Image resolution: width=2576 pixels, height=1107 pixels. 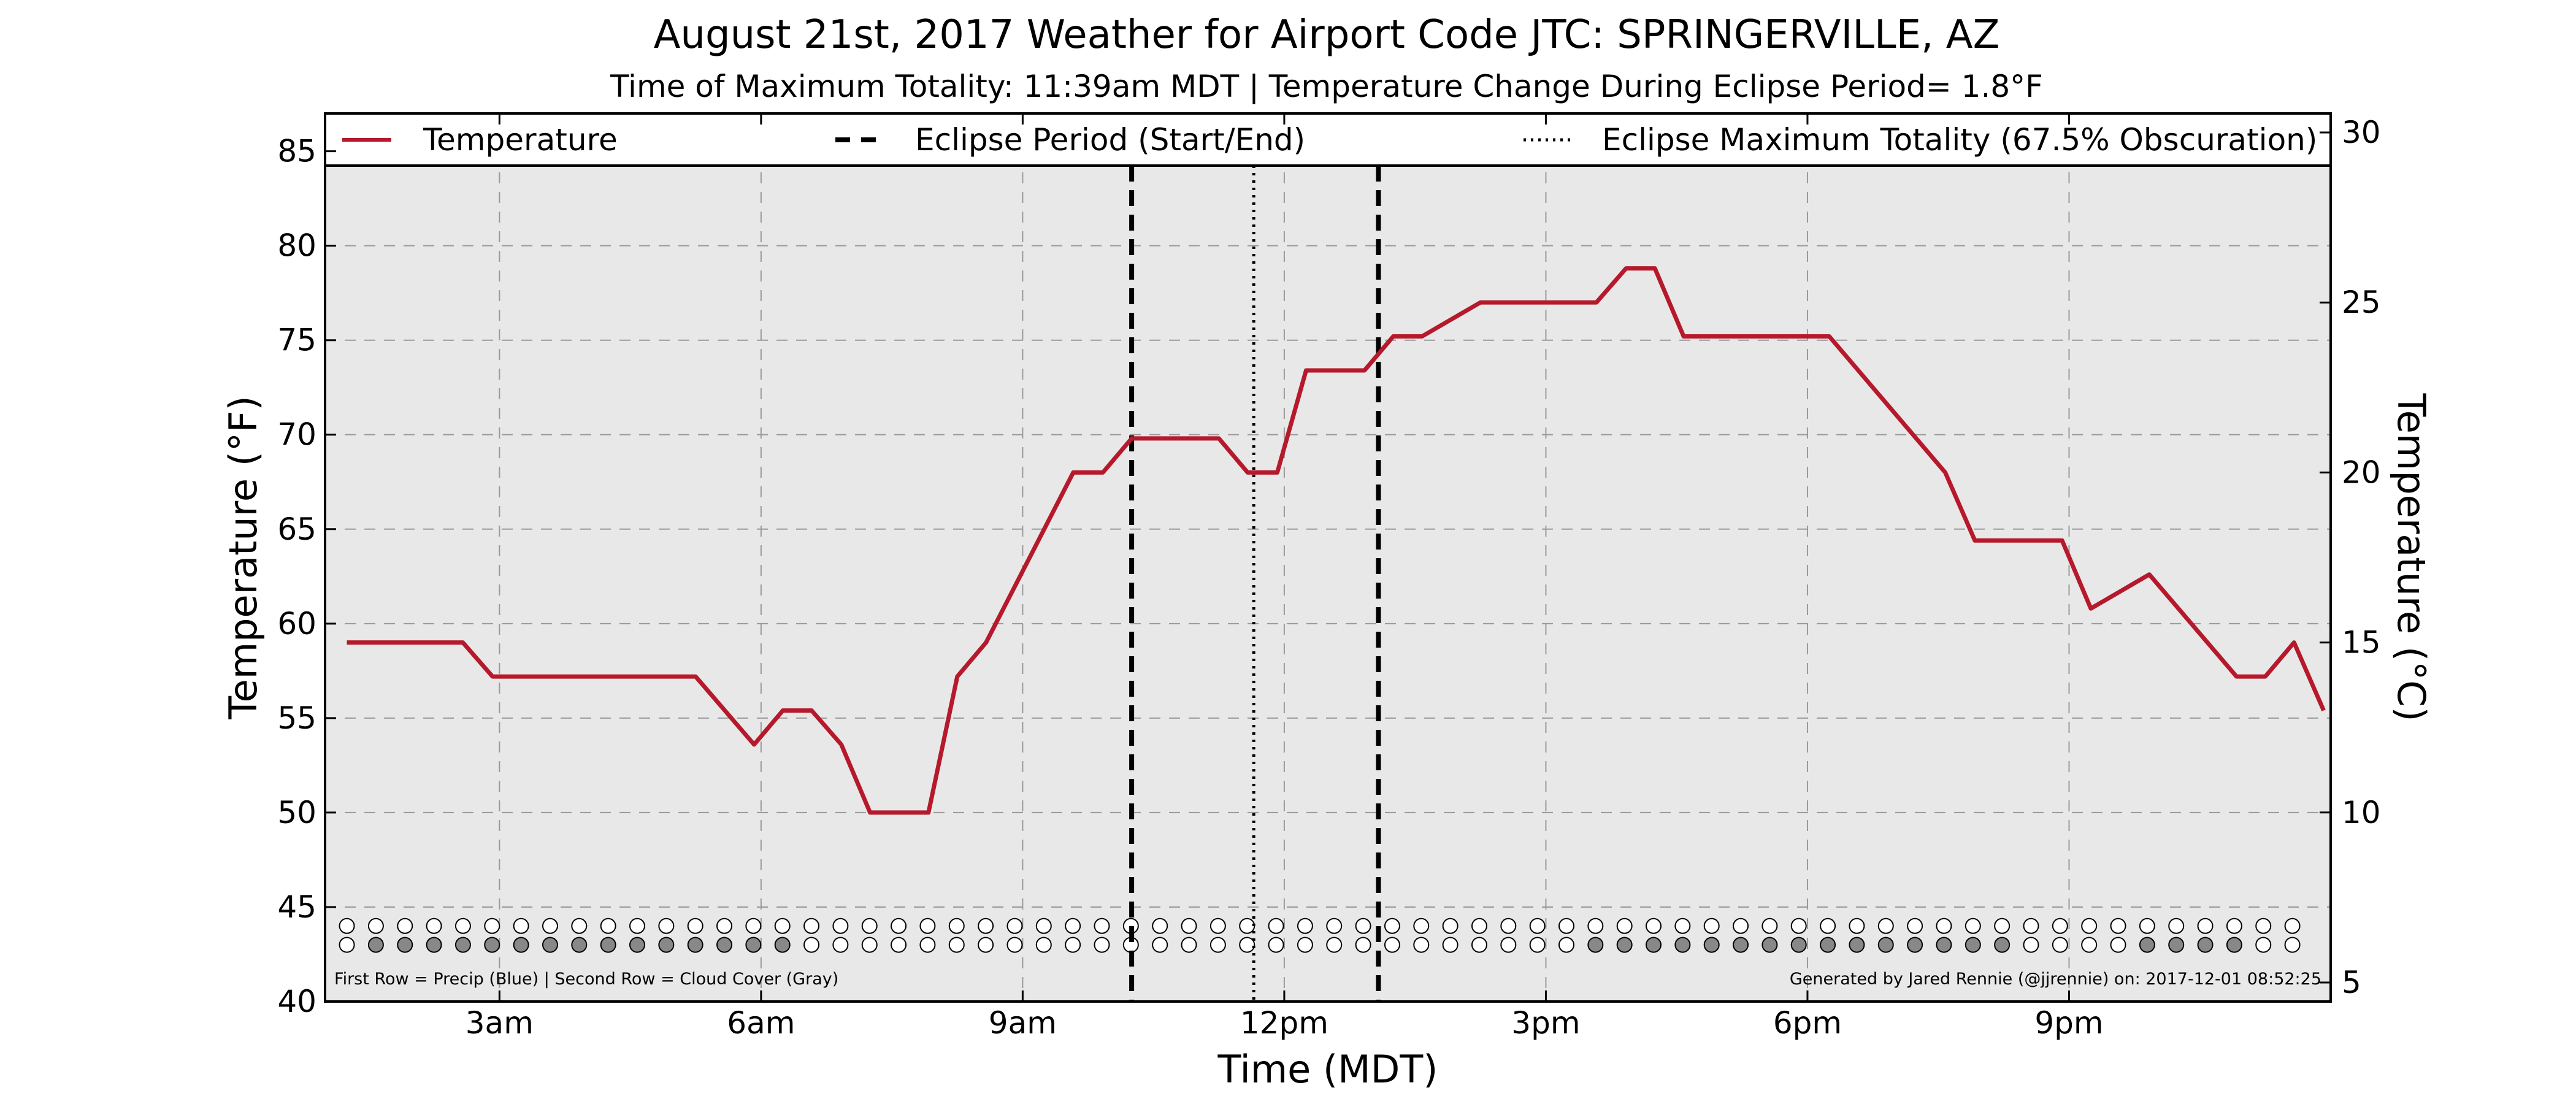 What do you see at coordinates (2351, 982) in the screenshot?
I see `y2-tick-label: 5` at bounding box center [2351, 982].